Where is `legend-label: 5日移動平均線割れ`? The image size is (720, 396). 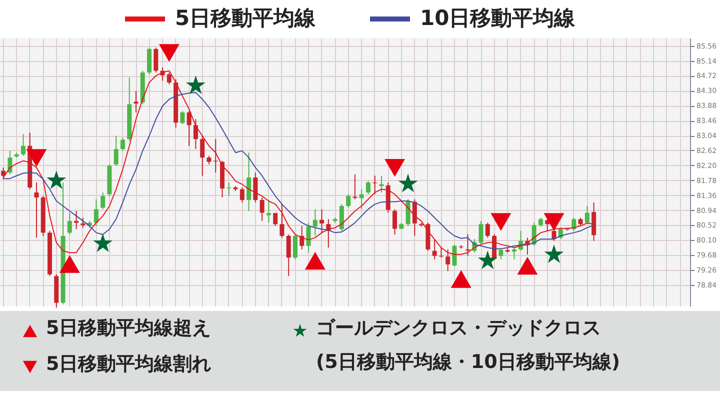 legend-label: 5日移動平均線割れ is located at coordinates (129, 364).